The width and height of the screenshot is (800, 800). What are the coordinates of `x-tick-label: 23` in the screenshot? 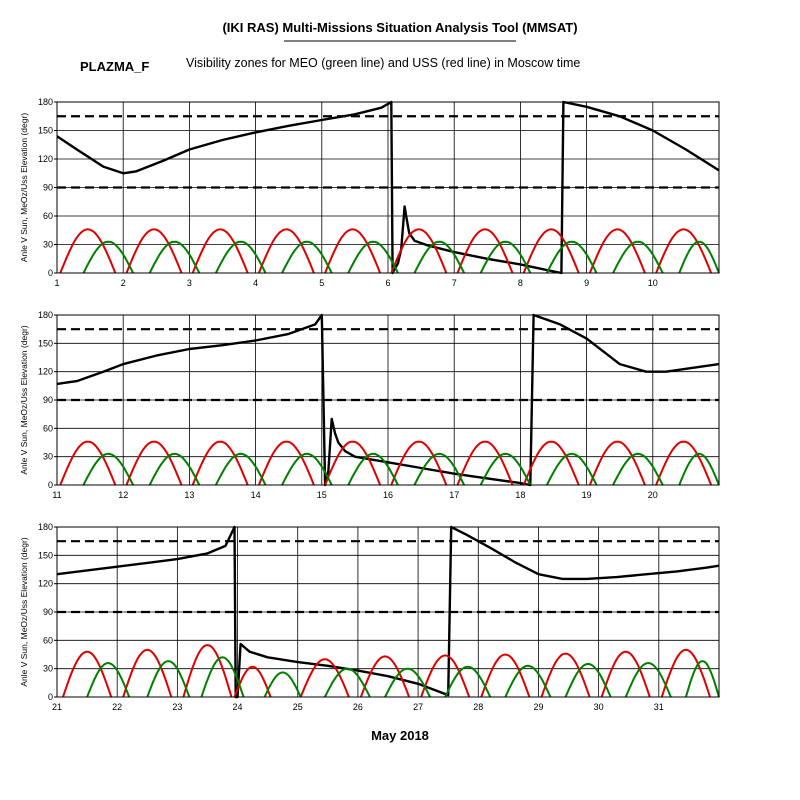 It's located at (177, 707).